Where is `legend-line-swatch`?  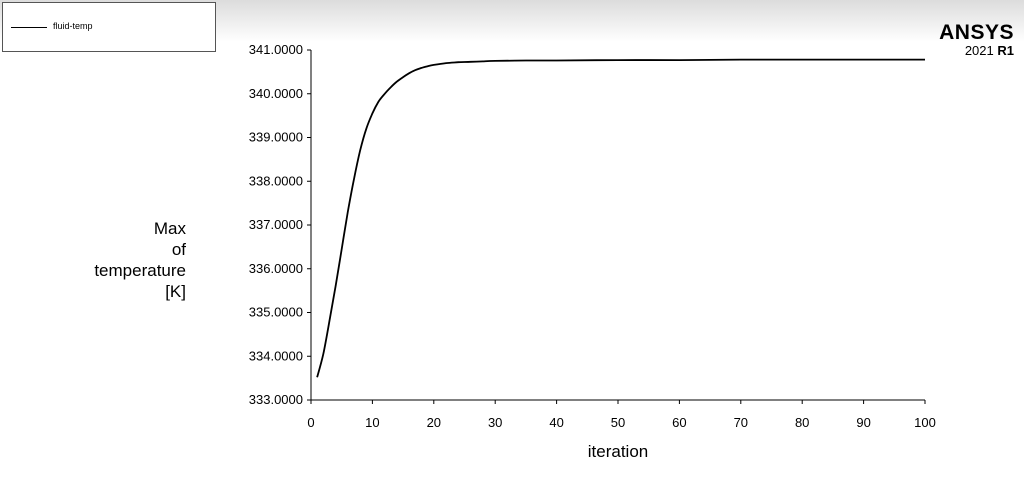 legend-line-swatch is located at coordinates (29, 27).